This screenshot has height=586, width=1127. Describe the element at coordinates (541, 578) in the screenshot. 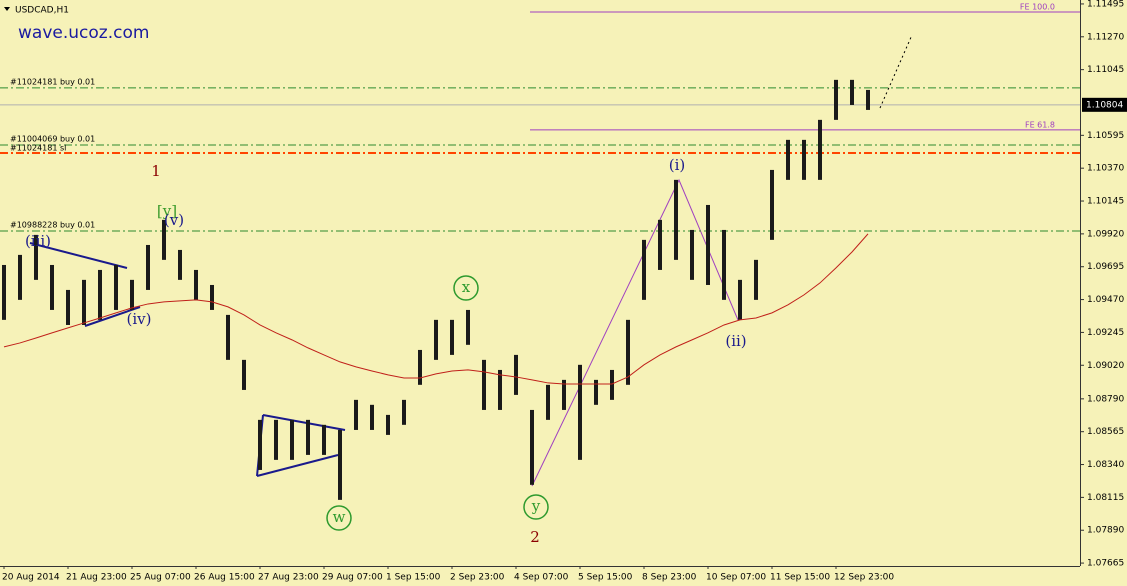

I see `x-tick-label: 4 Sep 07:00` at that location.